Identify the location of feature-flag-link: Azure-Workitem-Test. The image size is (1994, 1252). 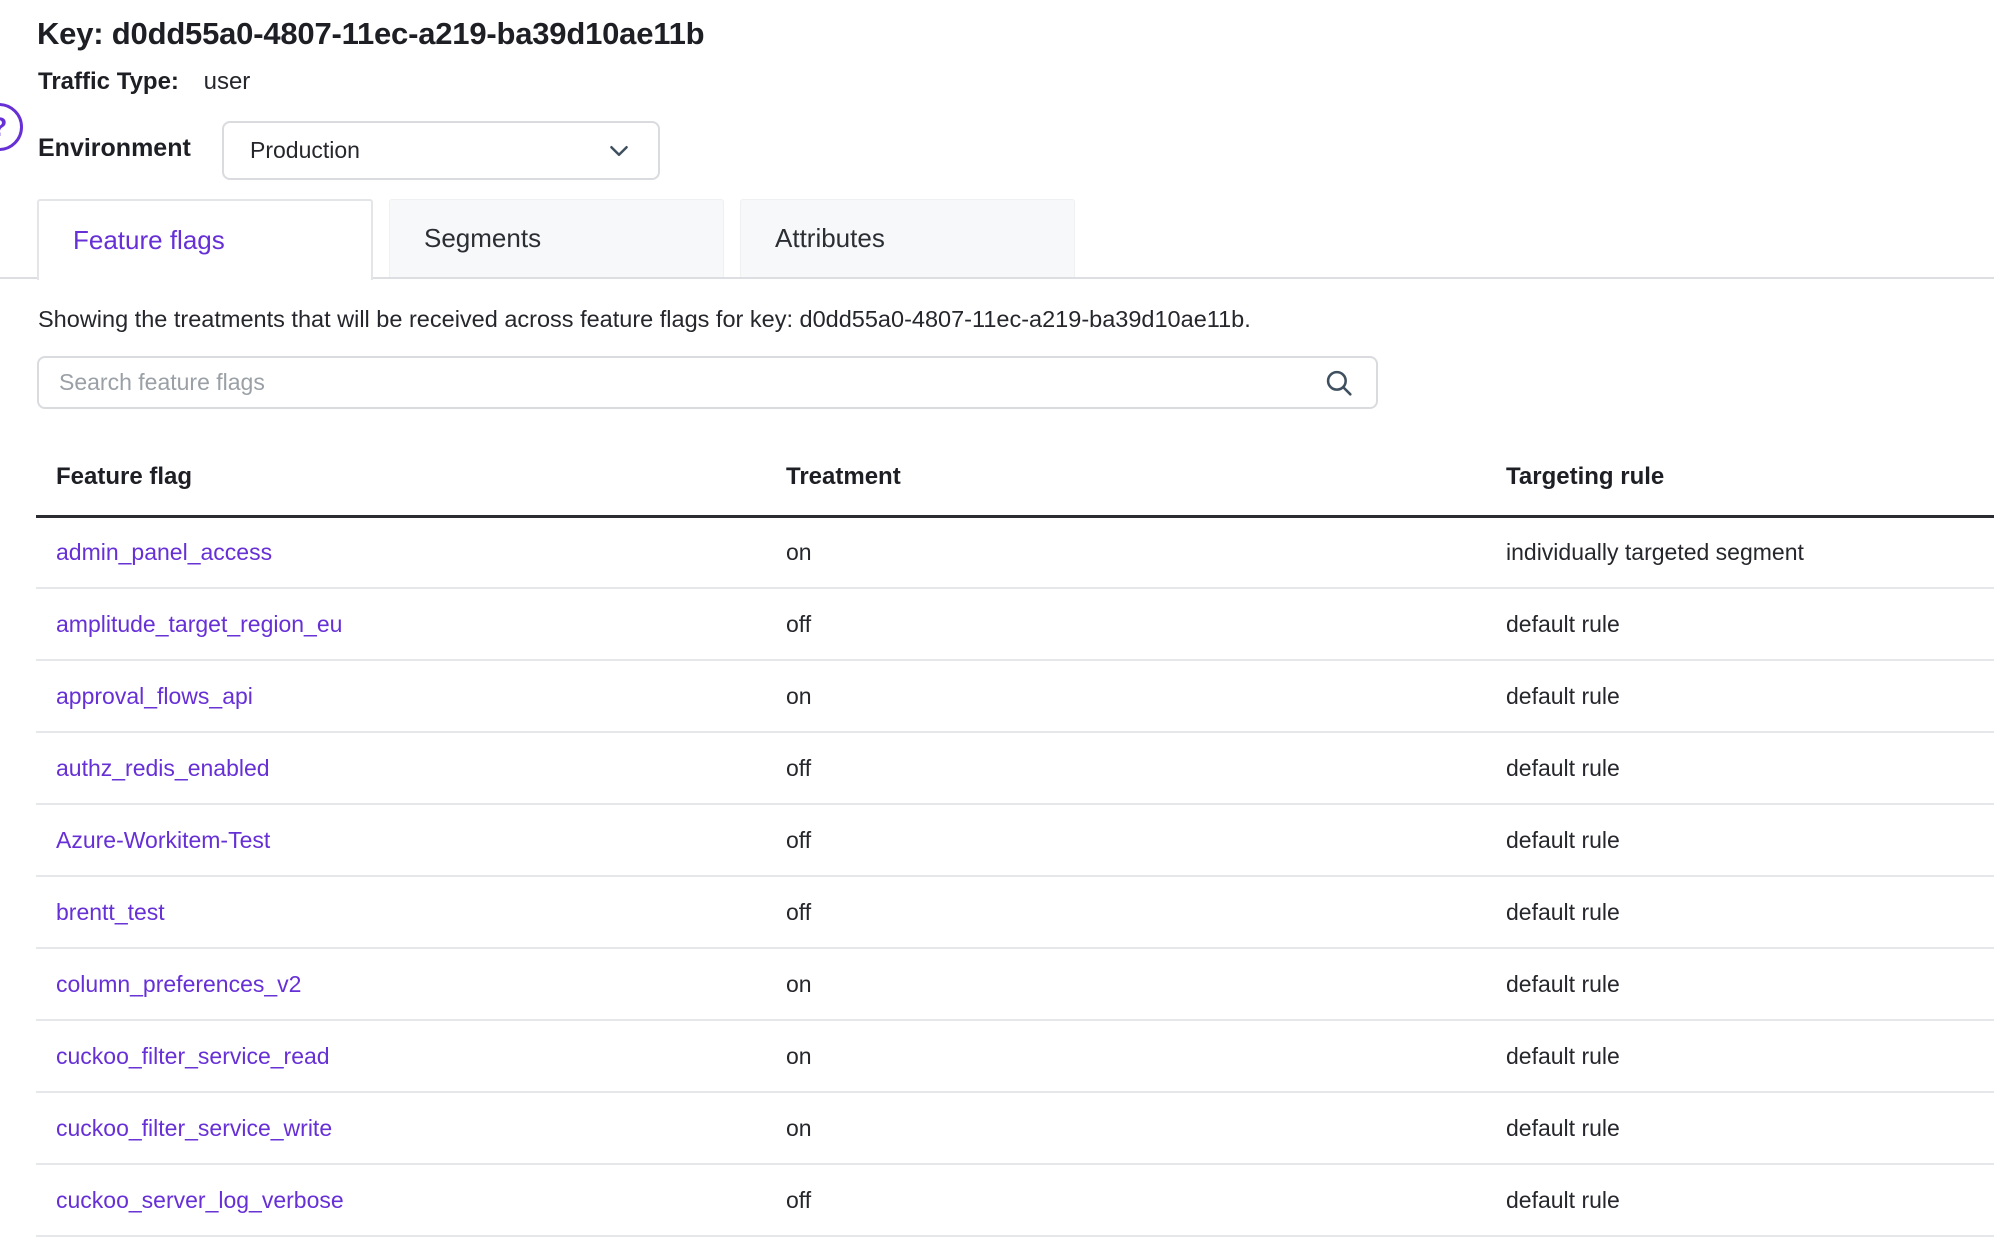
(163, 839).